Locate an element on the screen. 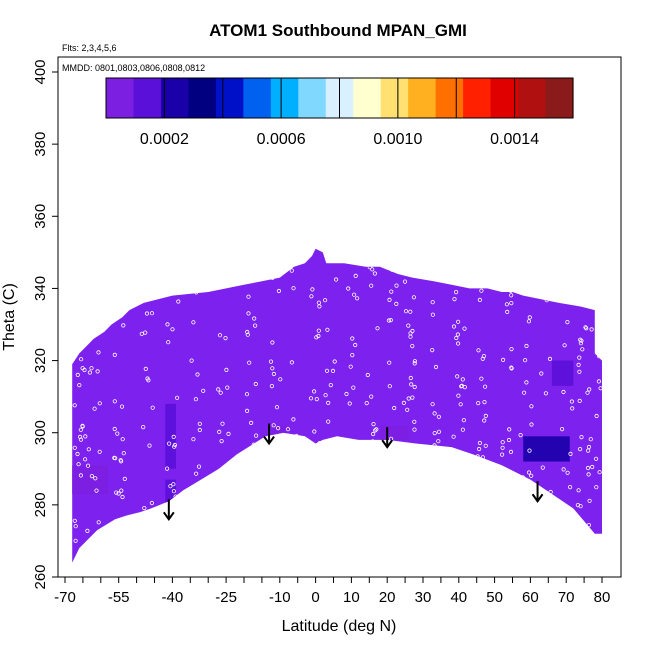  x-tick-label: 70 is located at coordinates (566, 597).